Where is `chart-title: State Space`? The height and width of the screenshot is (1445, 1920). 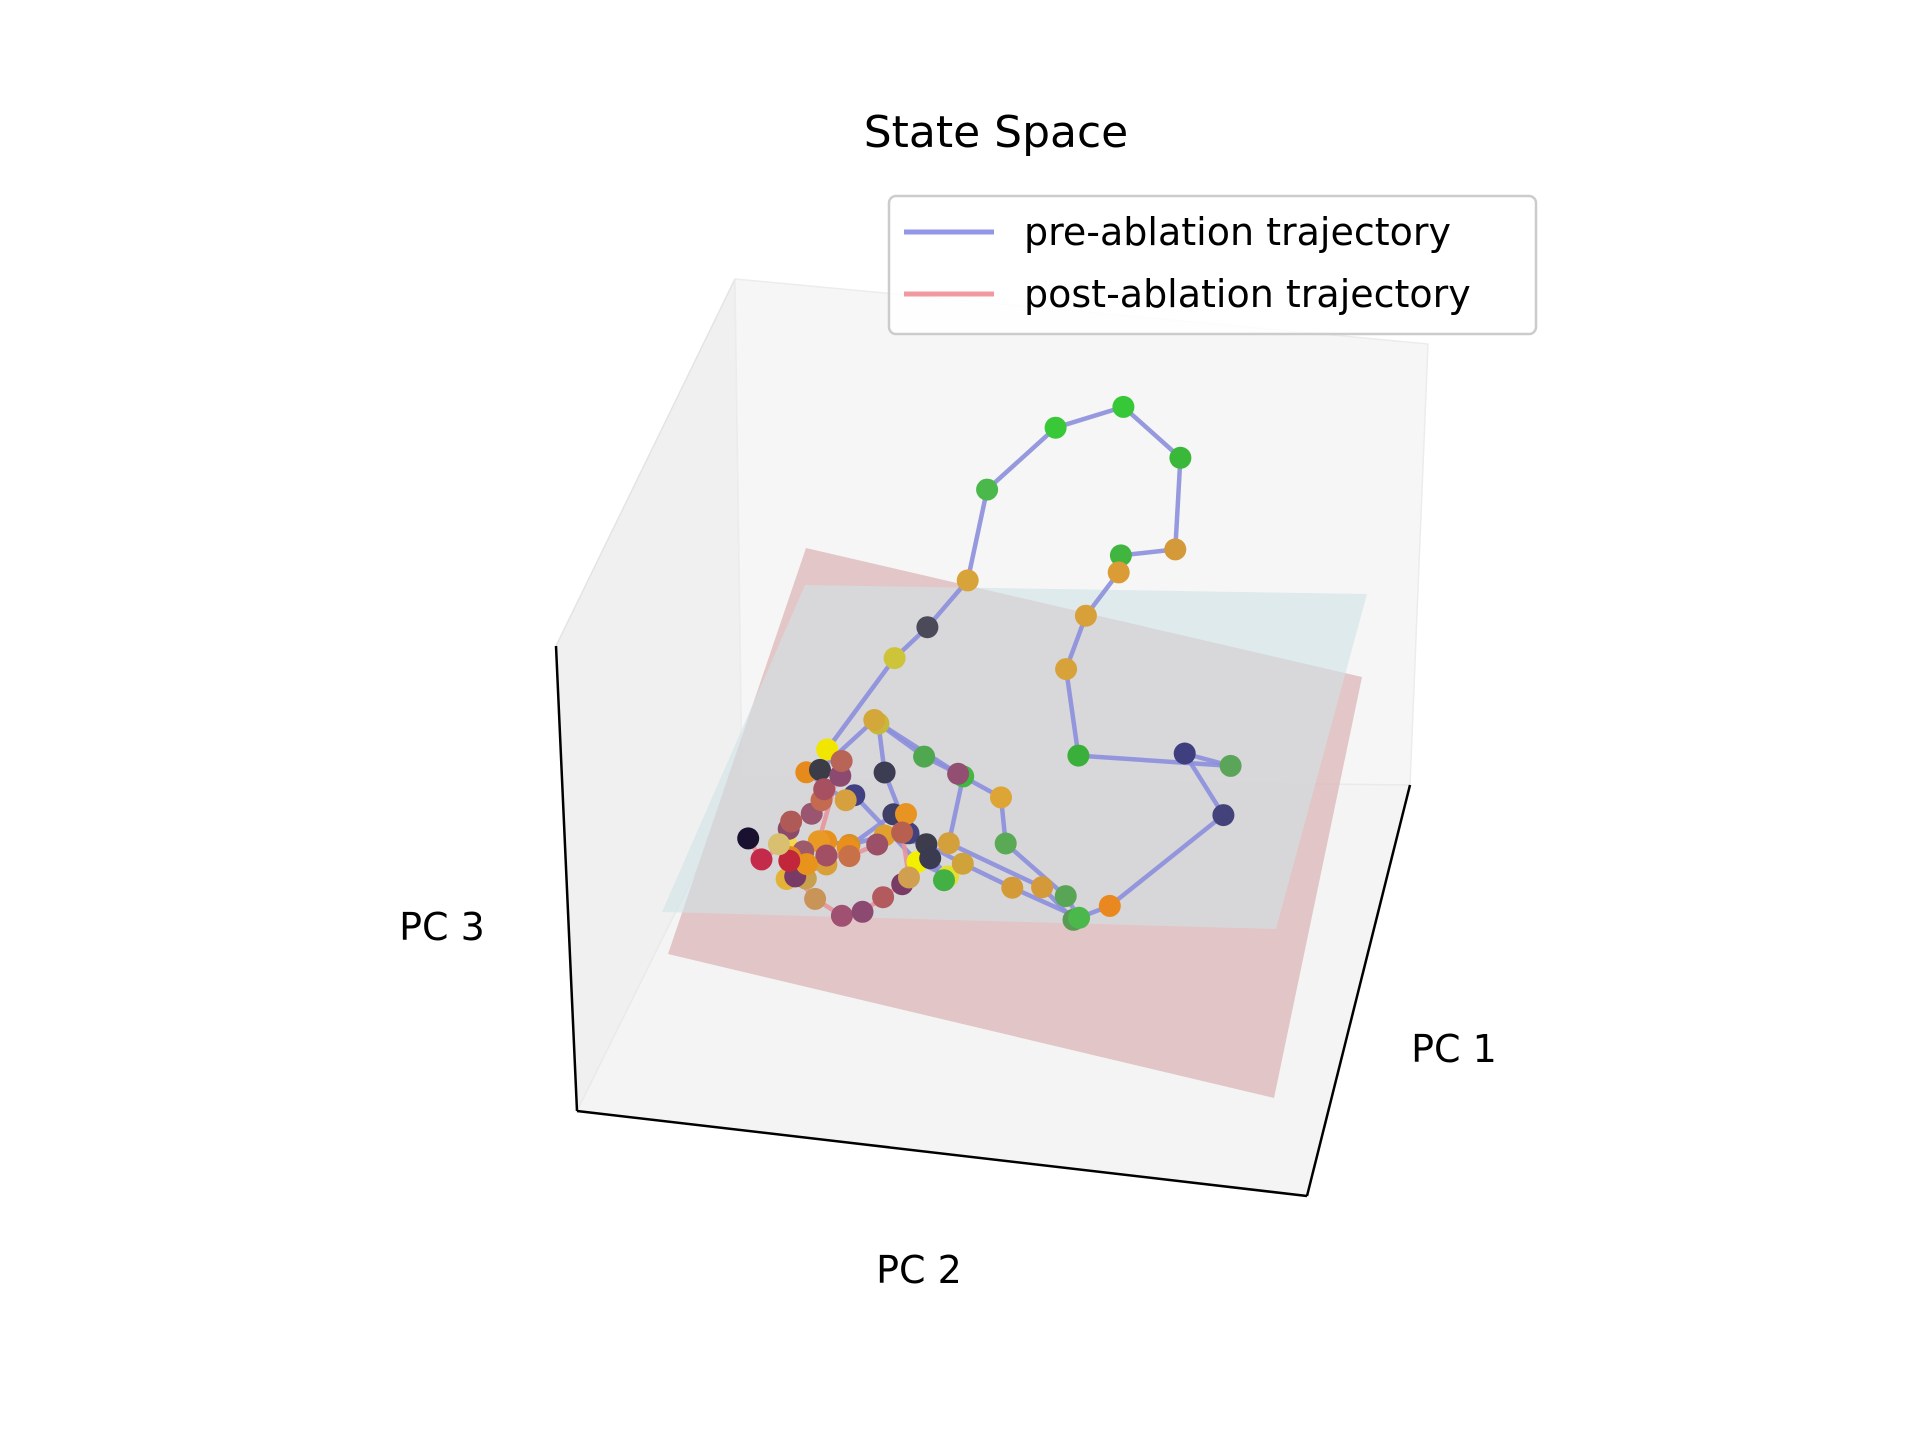 chart-title: State Space is located at coordinates (996, 132).